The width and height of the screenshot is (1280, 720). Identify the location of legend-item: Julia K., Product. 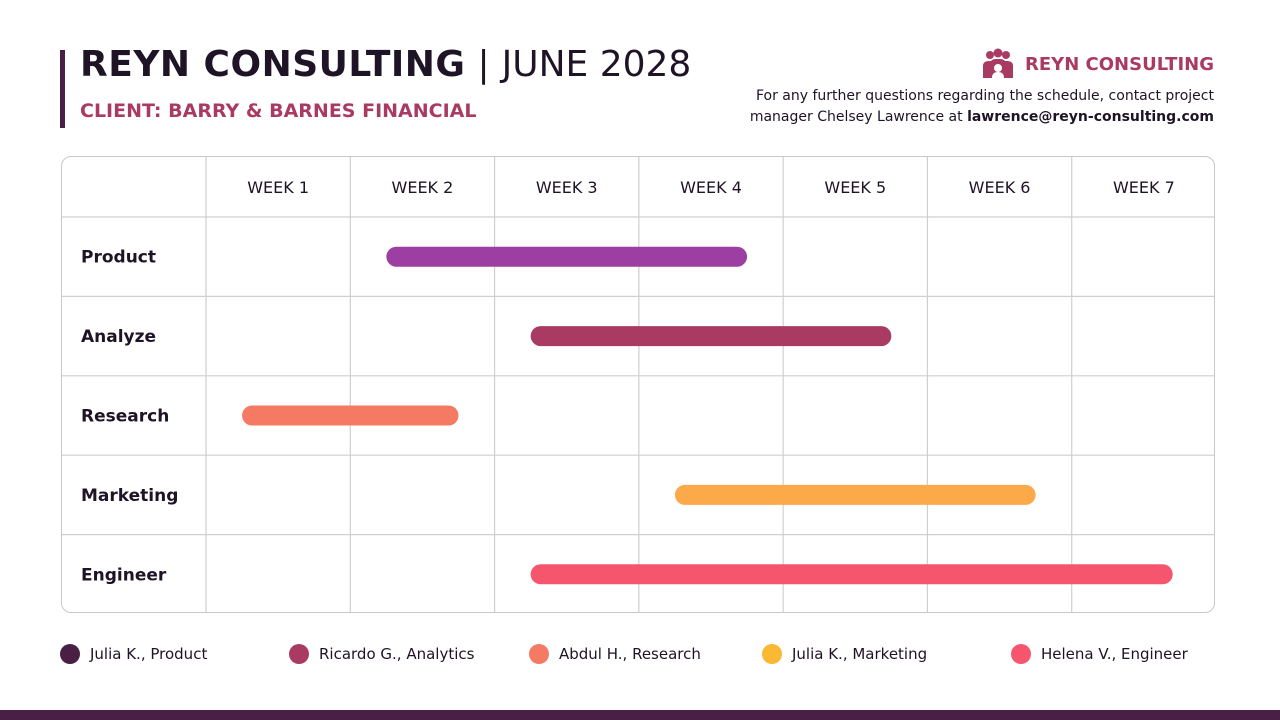
(133, 654).